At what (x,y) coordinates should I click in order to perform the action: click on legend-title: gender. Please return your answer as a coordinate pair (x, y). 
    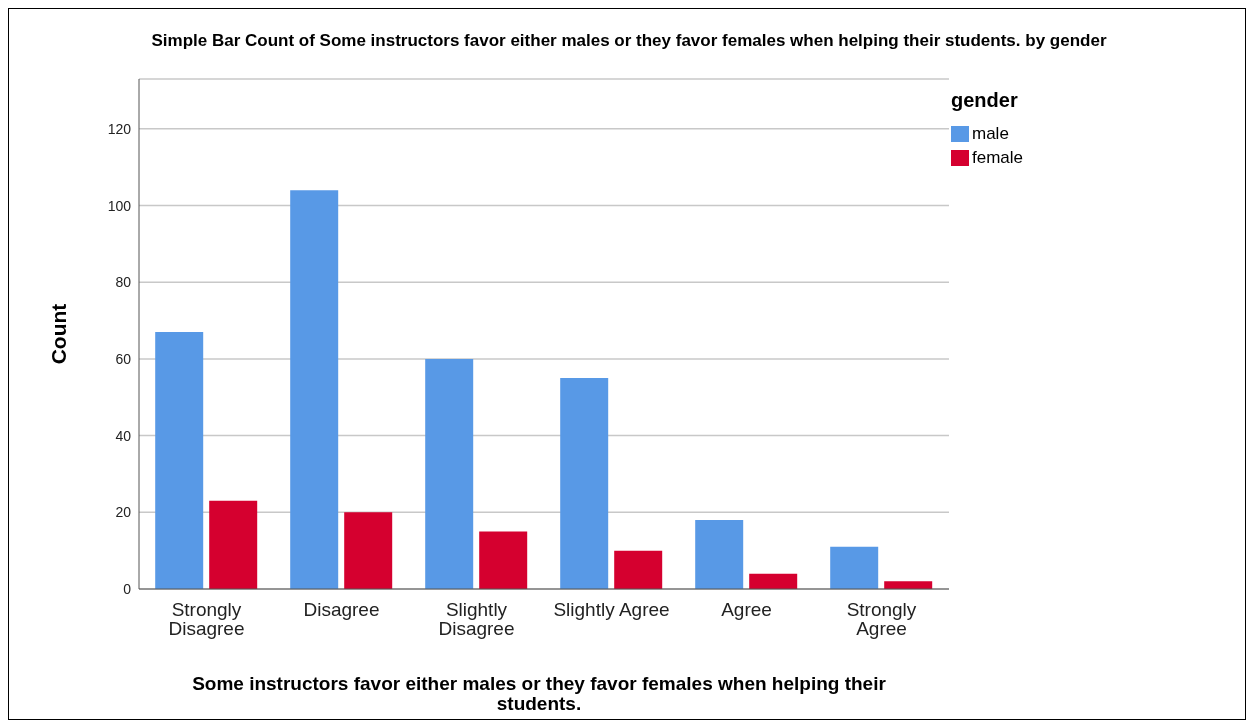
    Looking at the image, I should click on (985, 100).